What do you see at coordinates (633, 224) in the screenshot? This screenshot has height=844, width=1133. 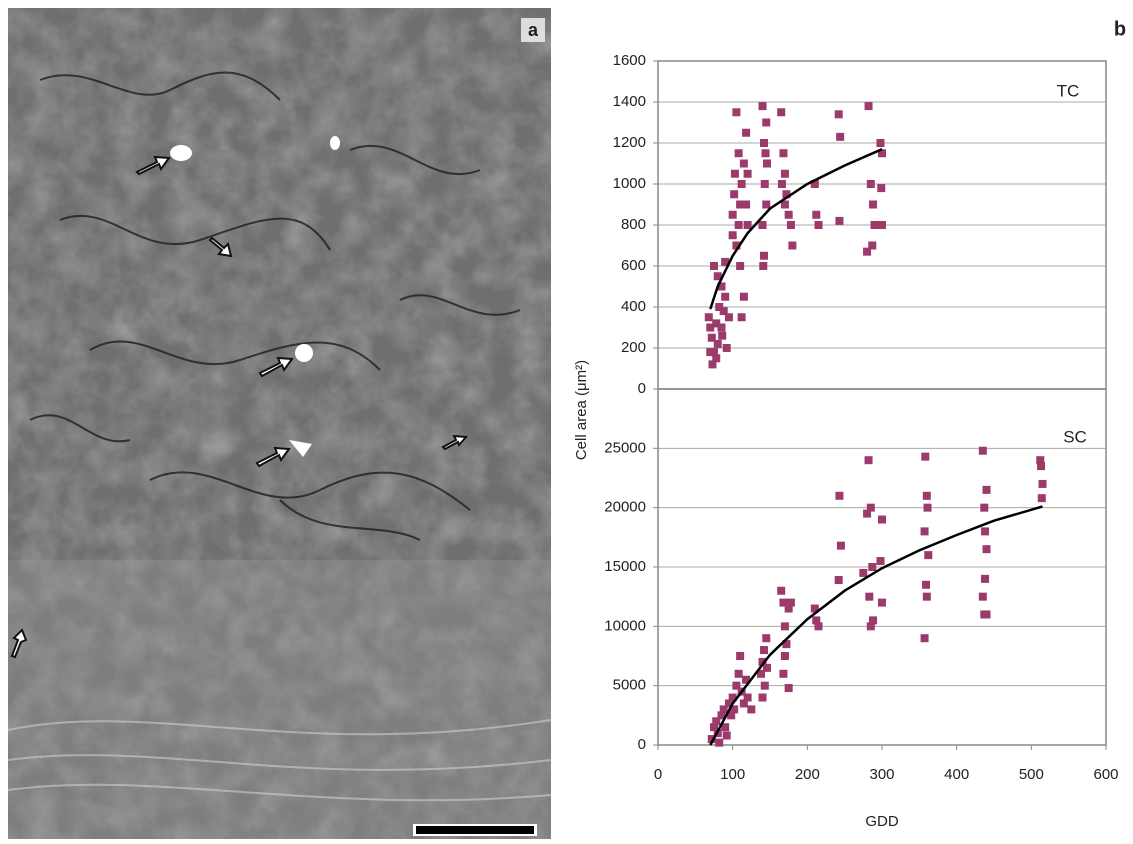 I see `y-tick-label: 800` at bounding box center [633, 224].